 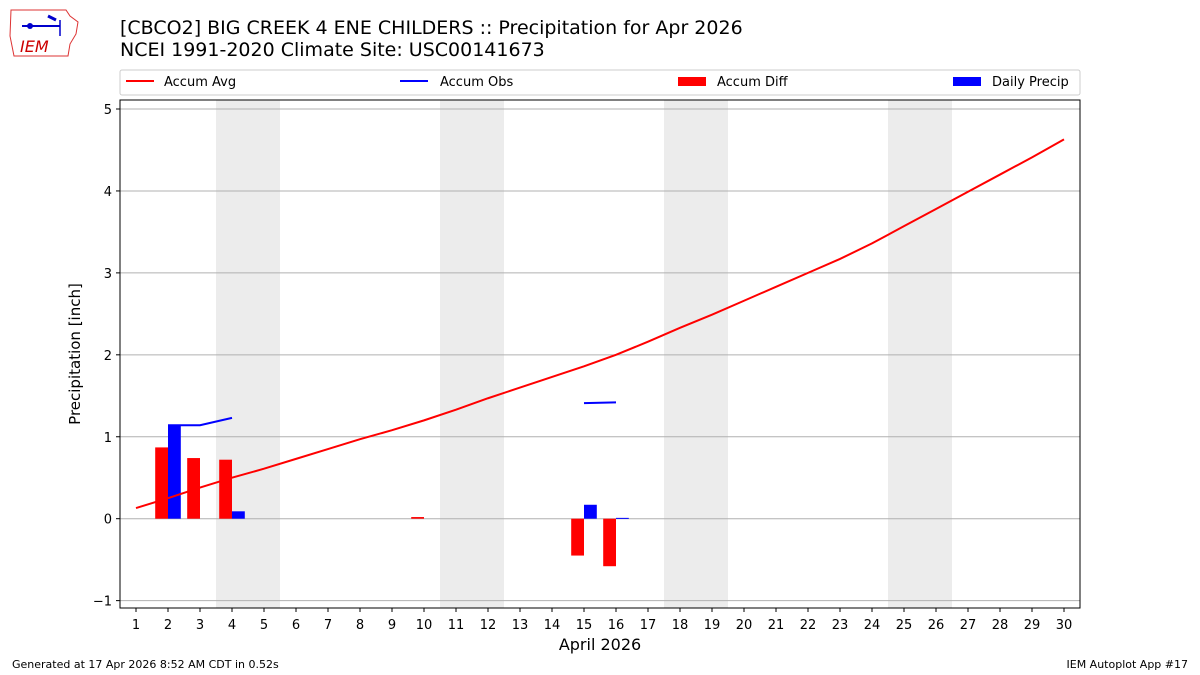 What do you see at coordinates (872, 625) in the screenshot?
I see `x-tick-label: 24` at bounding box center [872, 625].